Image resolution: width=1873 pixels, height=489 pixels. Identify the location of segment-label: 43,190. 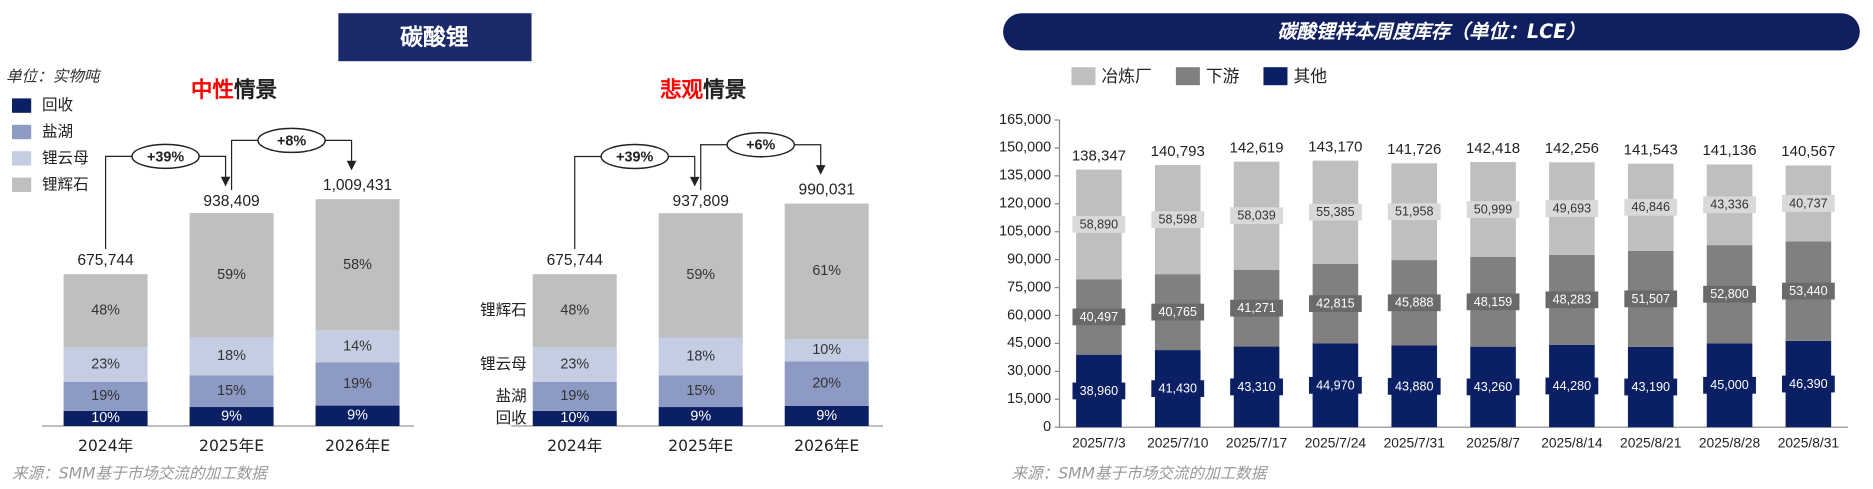
(1650, 387).